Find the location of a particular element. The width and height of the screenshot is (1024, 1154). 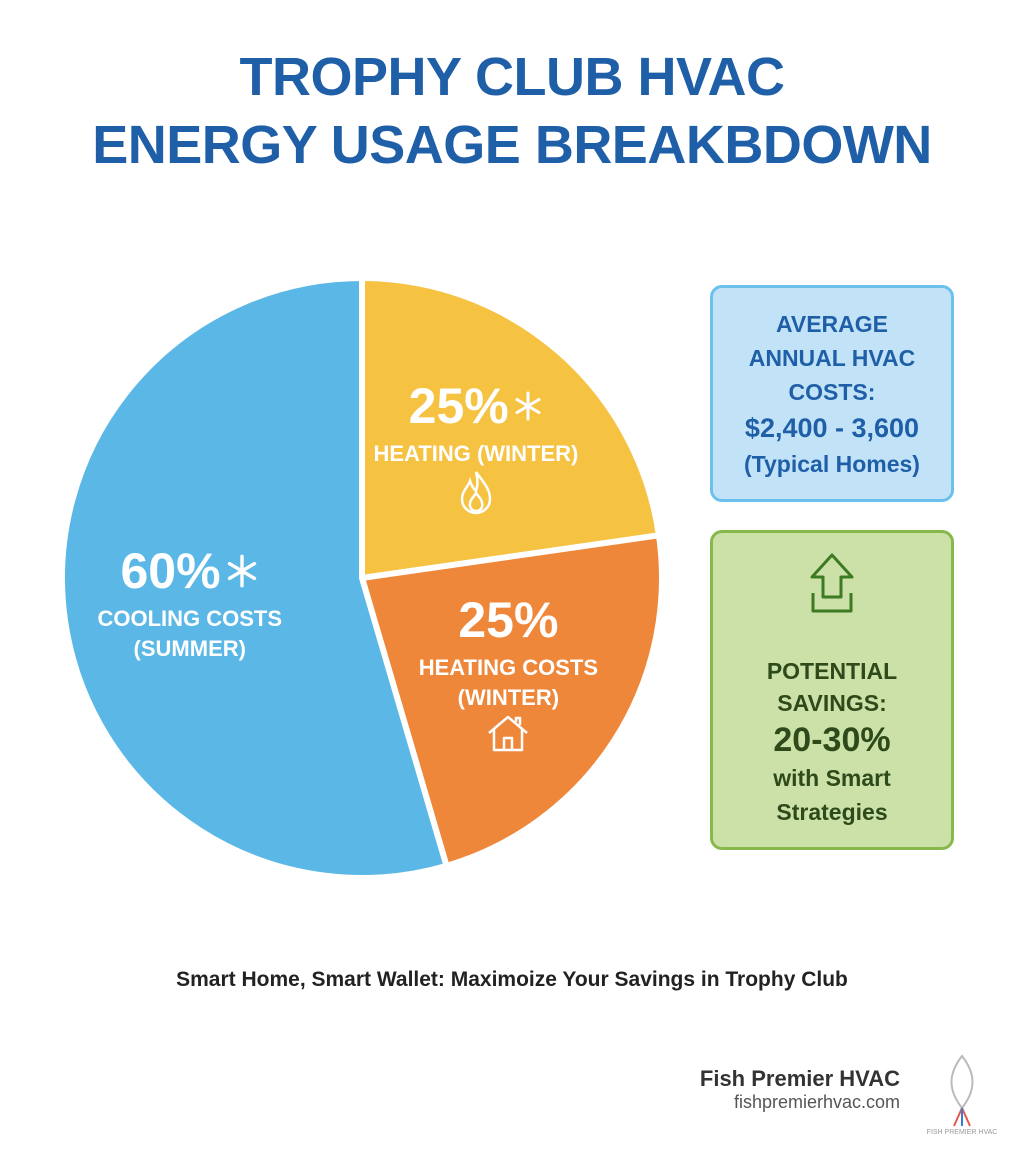

value-label: 60% is located at coordinates (170, 570).